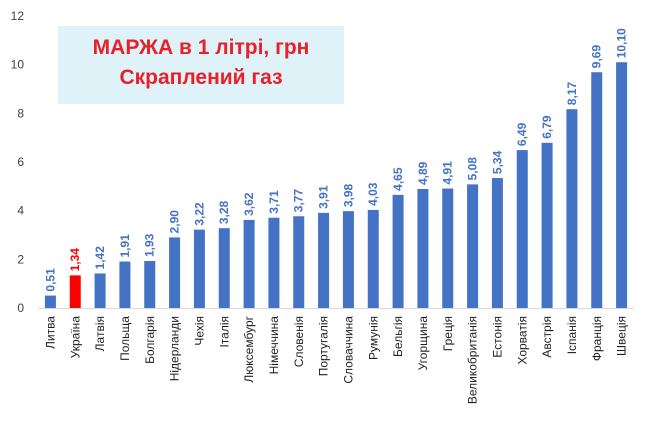 Image resolution: width=650 pixels, height=428 pixels. I want to click on y-tick-label: 6, so click(20, 162).